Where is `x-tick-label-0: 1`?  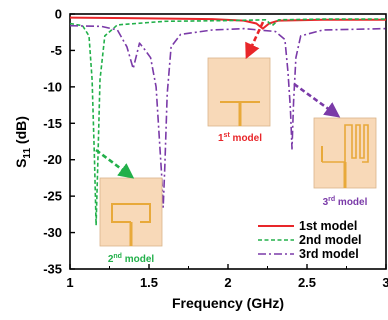 x-tick-label-0: 1 is located at coordinates (69, 282).